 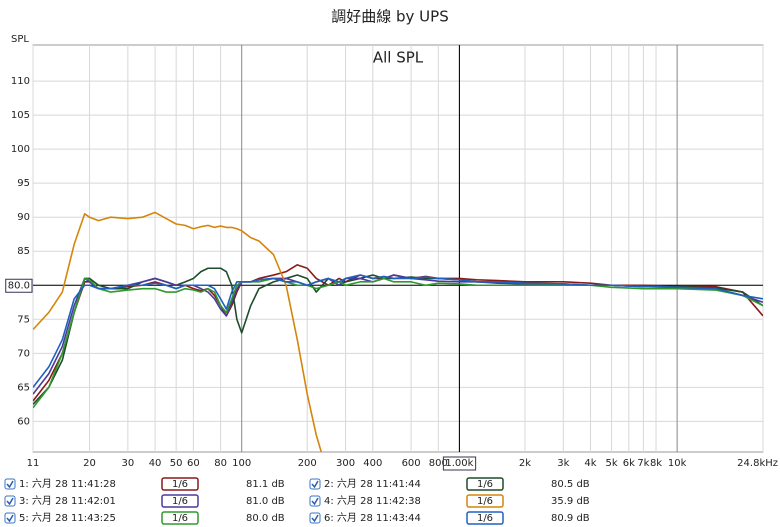 What do you see at coordinates (20, 115) in the screenshot?
I see `y-tick-label: 105` at bounding box center [20, 115].